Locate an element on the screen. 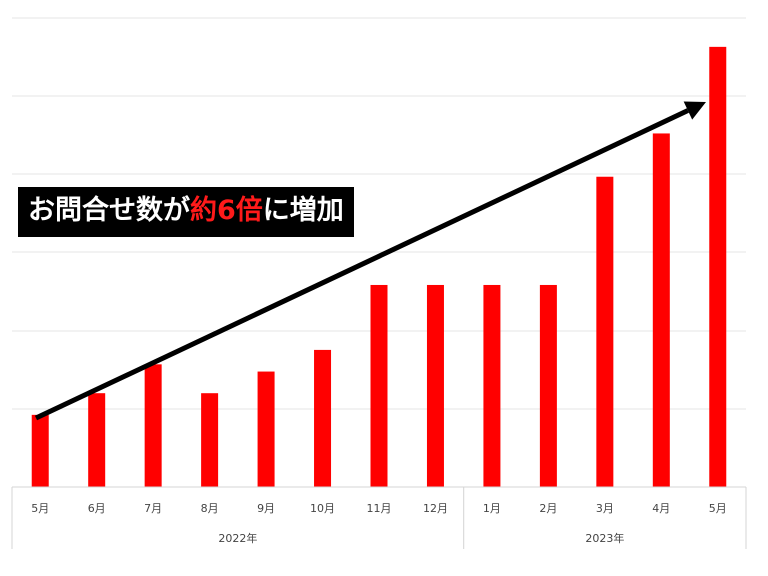 This screenshot has height=576, width=768. month-label-0: 5月 is located at coordinates (40, 508).